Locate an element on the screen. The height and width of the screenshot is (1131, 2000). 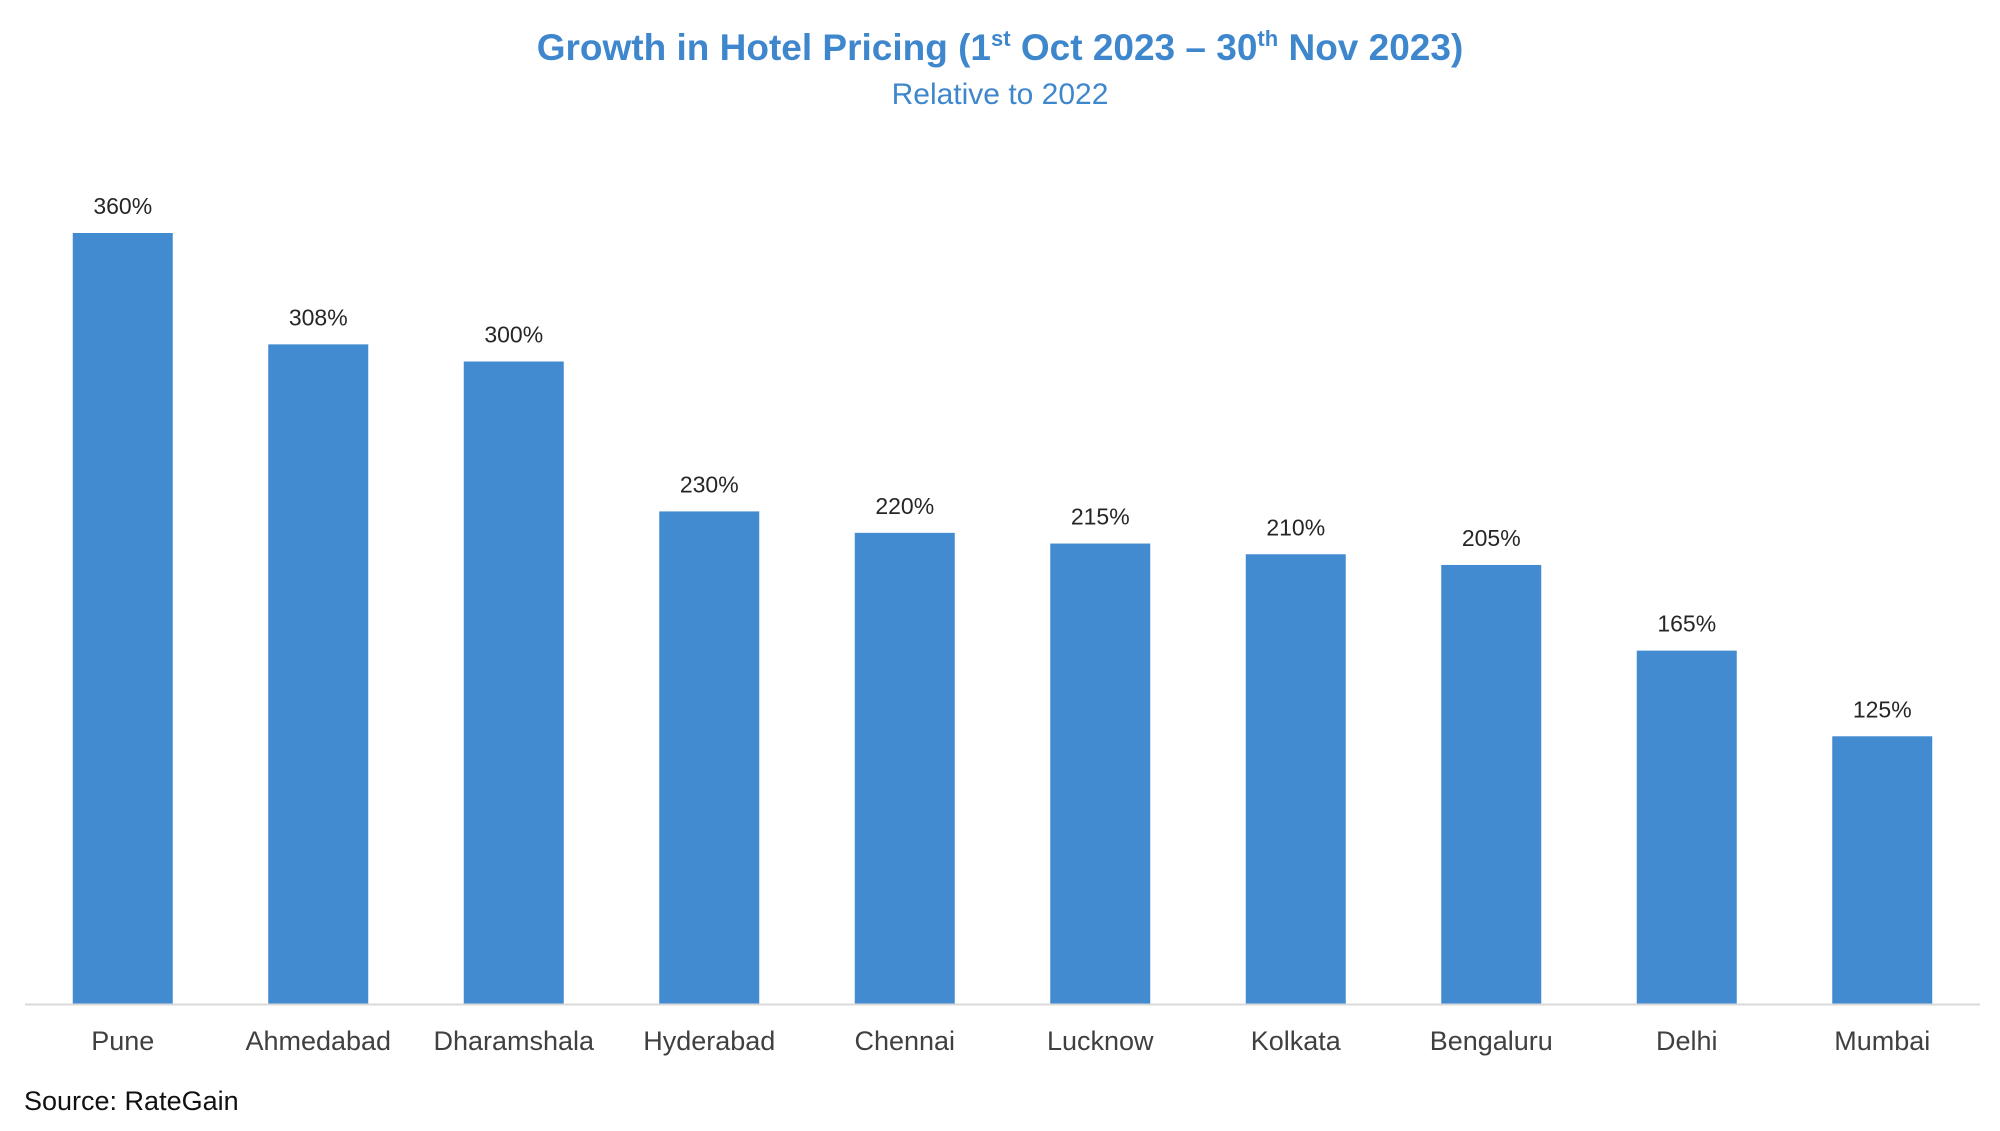
bar-bengaluru is located at coordinates (1491, 784).